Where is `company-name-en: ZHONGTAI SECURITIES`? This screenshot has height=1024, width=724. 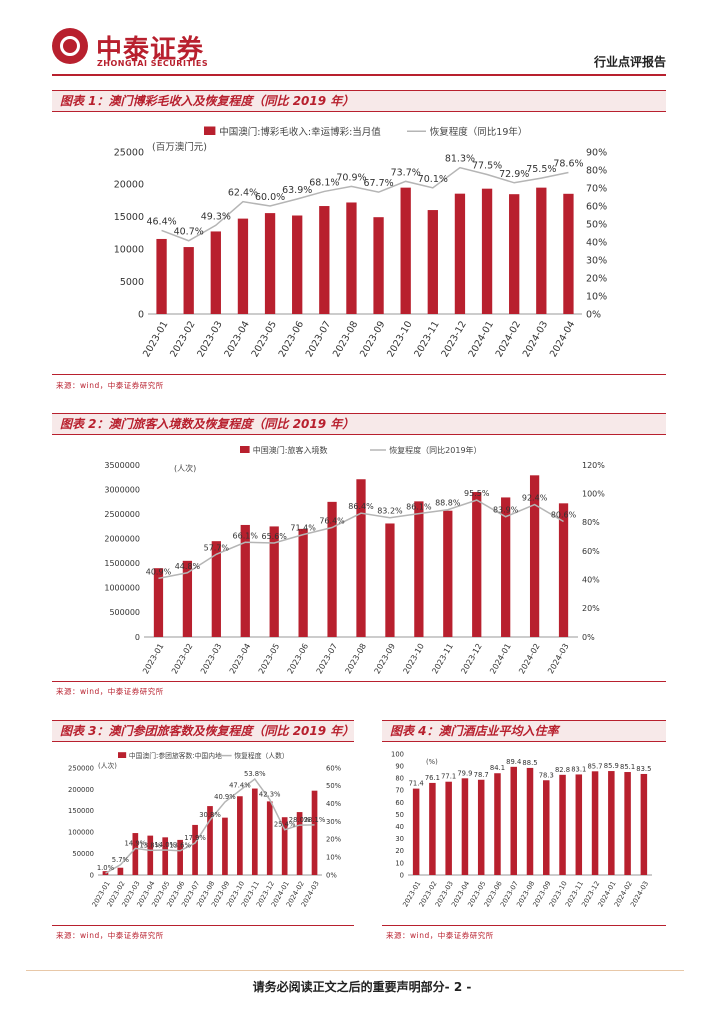 company-name-en: ZHONGTAI SECURITIES is located at coordinates (153, 63).